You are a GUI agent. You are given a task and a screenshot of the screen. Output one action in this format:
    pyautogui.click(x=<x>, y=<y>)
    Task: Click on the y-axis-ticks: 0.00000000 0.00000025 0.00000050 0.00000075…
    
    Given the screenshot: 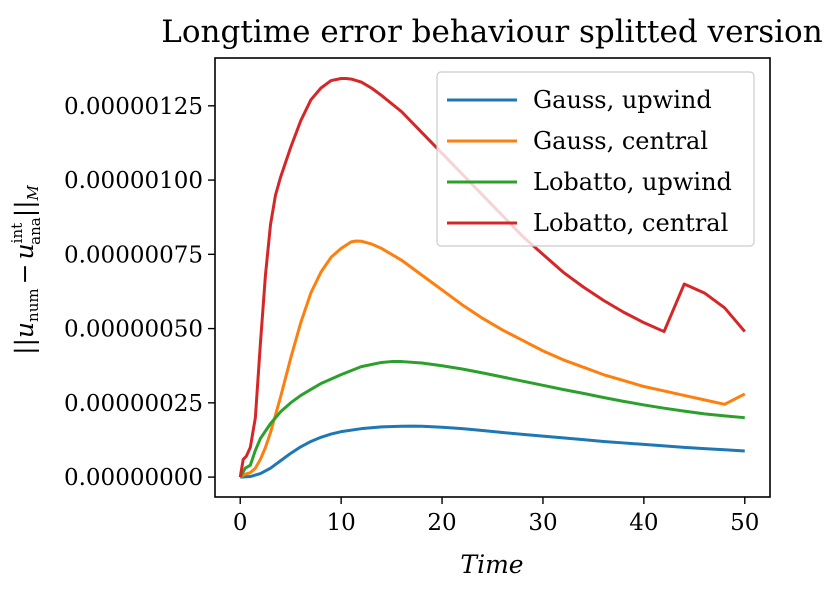 What is the action you would take?
    pyautogui.click(x=139, y=292)
    